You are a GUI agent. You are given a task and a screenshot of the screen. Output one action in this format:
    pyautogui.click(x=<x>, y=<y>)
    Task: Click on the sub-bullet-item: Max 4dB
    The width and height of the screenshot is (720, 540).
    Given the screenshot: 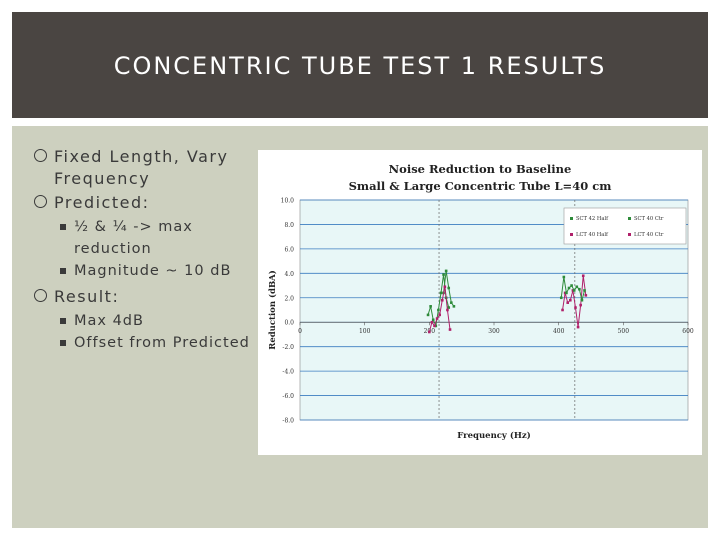 What is the action you would take?
    pyautogui.click(x=149, y=321)
    